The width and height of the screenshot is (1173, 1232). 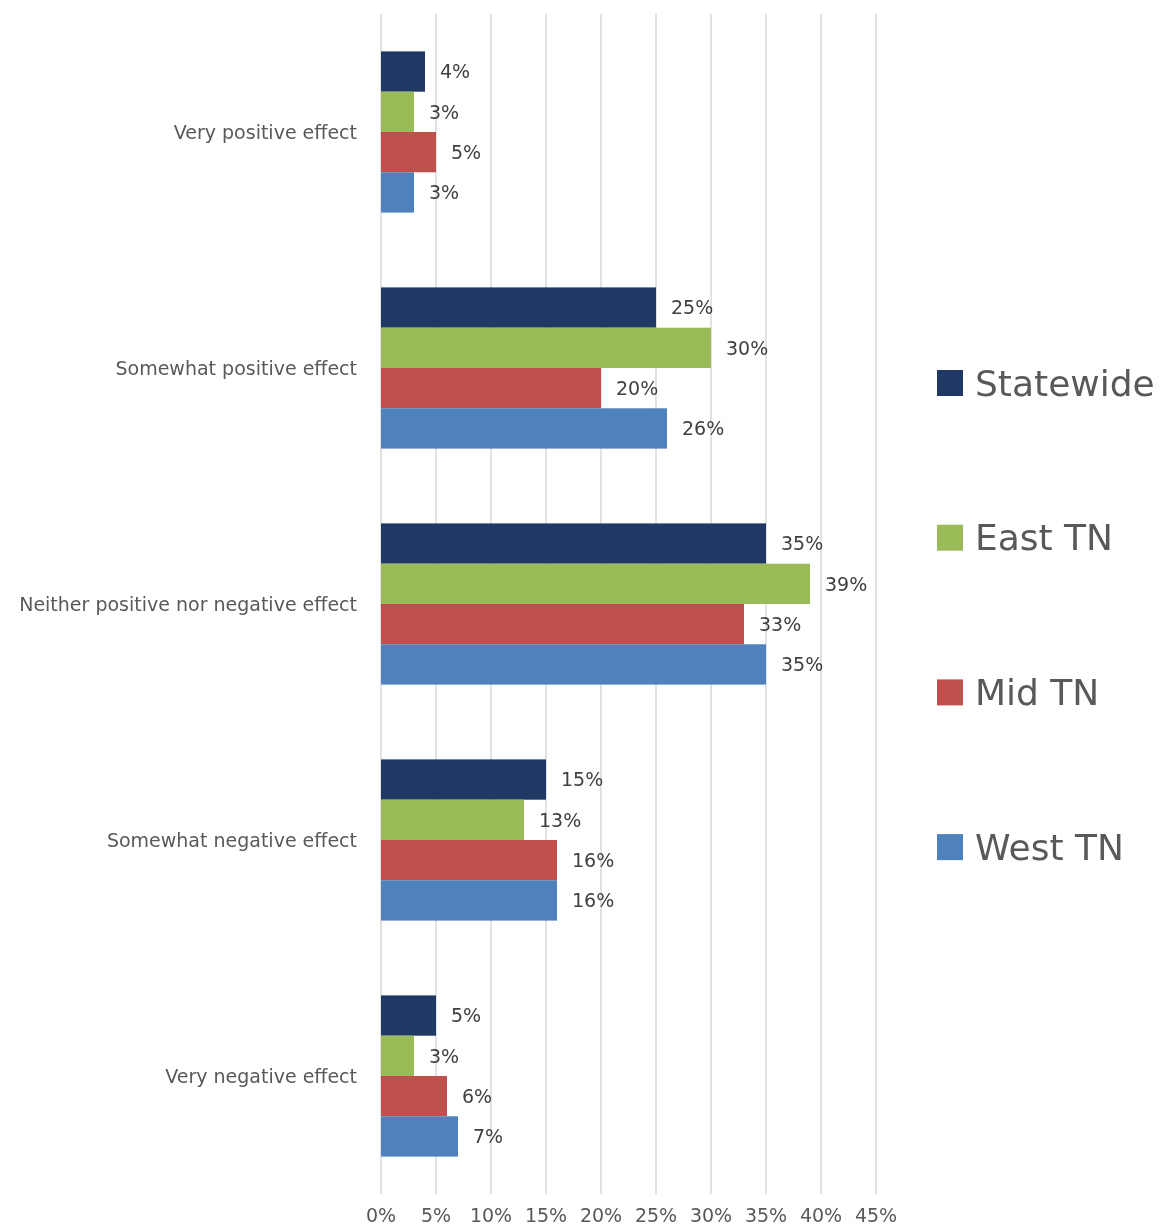 I want to click on data-label: 15%, so click(x=582, y=779).